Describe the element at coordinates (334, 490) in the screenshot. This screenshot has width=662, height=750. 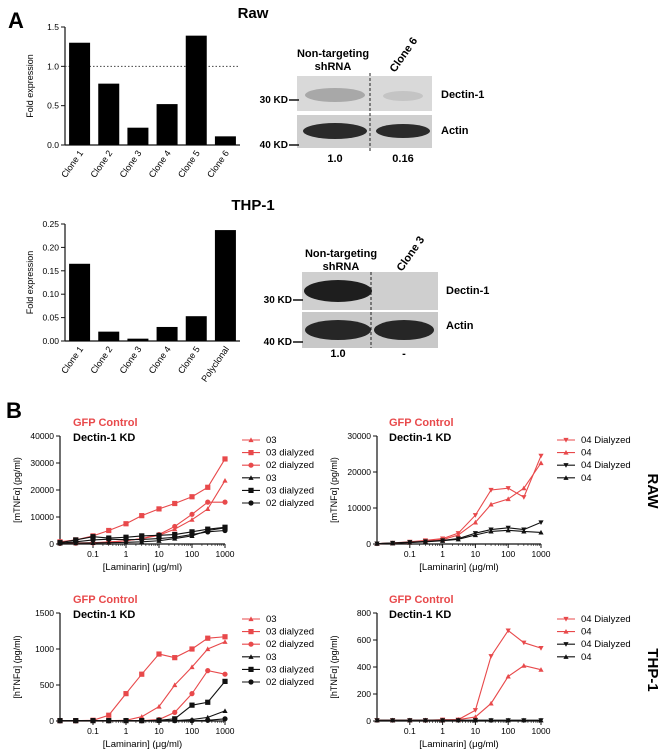
I see `y-axis-label: [mTNFα] (pg/ml)` at that location.